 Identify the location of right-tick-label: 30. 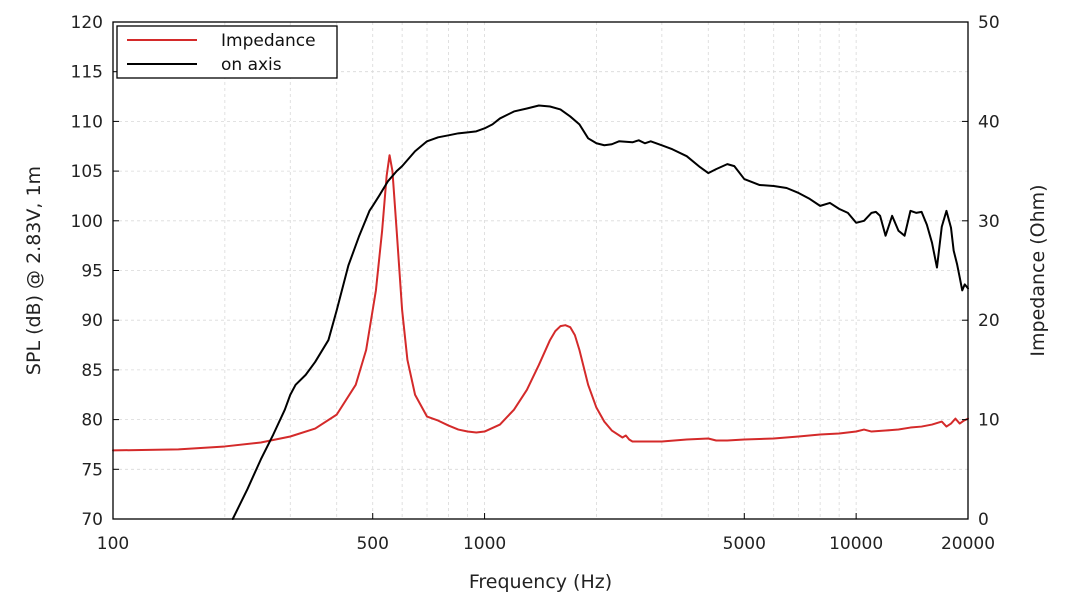
(989, 222).